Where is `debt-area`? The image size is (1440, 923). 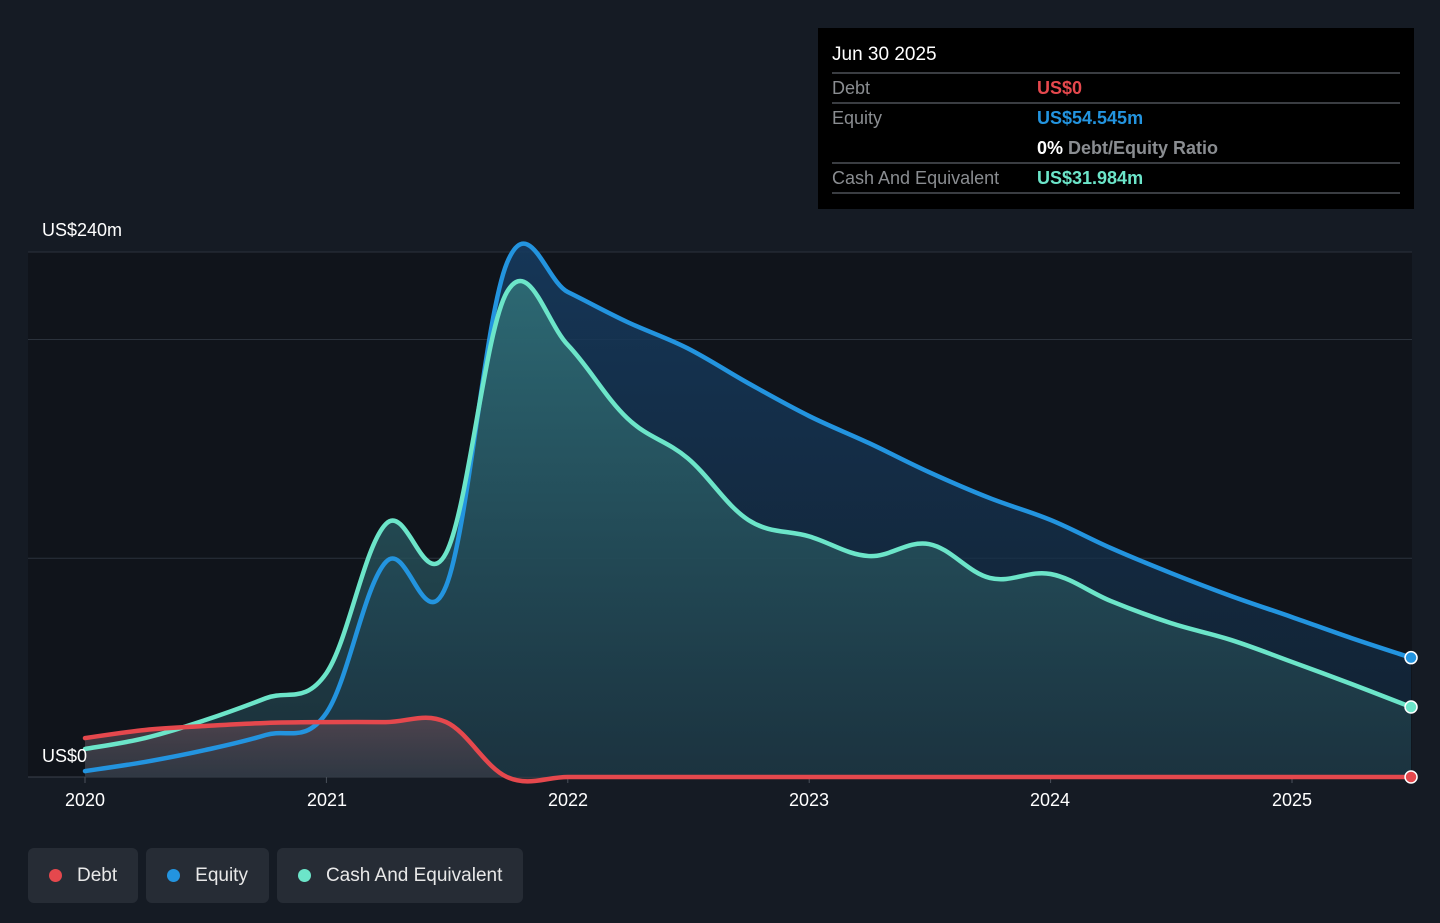 debt-area is located at coordinates (748, 749).